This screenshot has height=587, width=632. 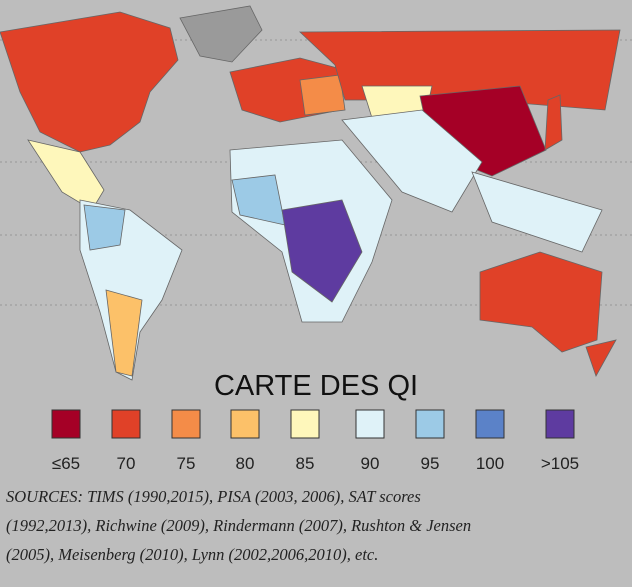 What do you see at coordinates (370, 463) in the screenshot?
I see `legend-label: 90` at bounding box center [370, 463].